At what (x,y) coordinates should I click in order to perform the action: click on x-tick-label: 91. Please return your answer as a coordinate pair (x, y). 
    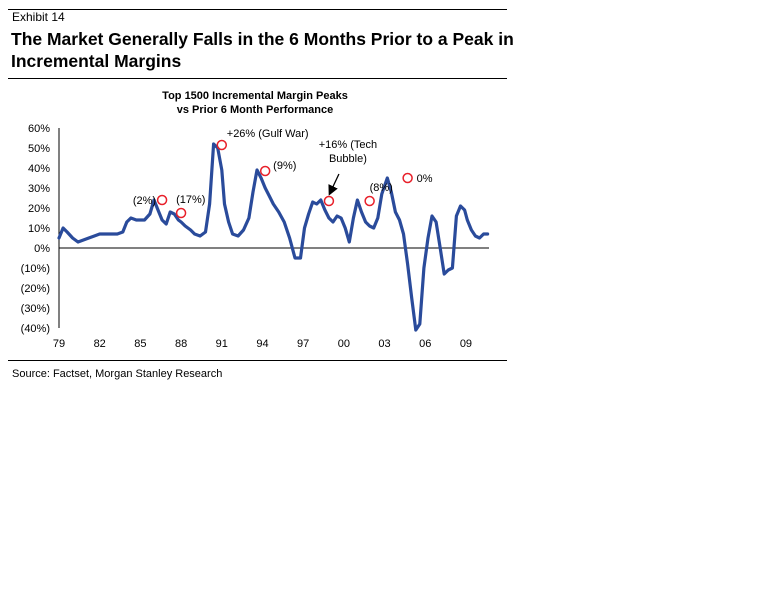
    Looking at the image, I should click on (222, 344).